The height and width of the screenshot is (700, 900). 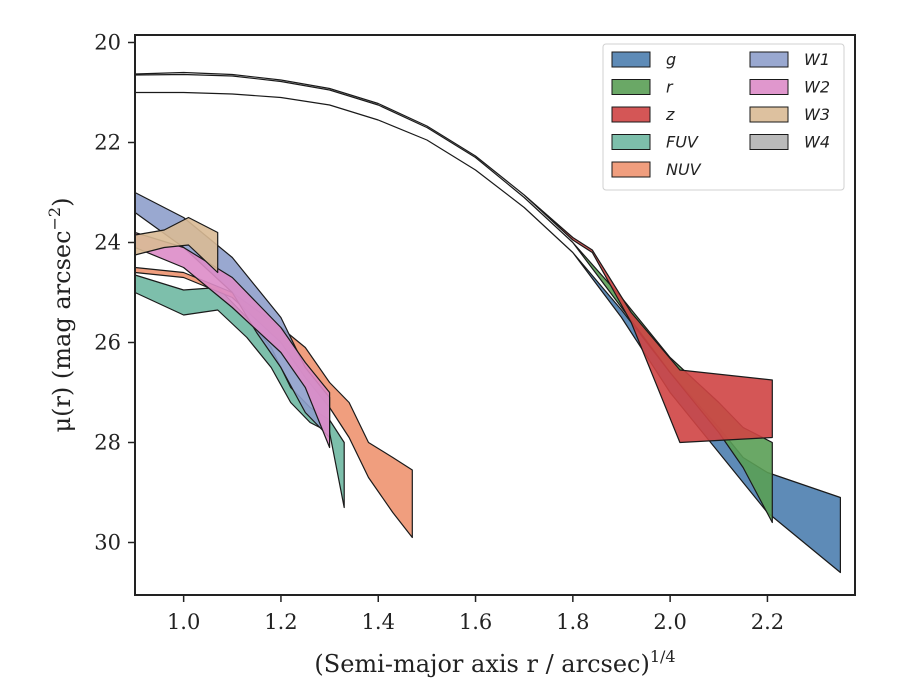 What do you see at coordinates (631, 142) in the screenshot?
I see `legend-swatch-fuv` at bounding box center [631, 142].